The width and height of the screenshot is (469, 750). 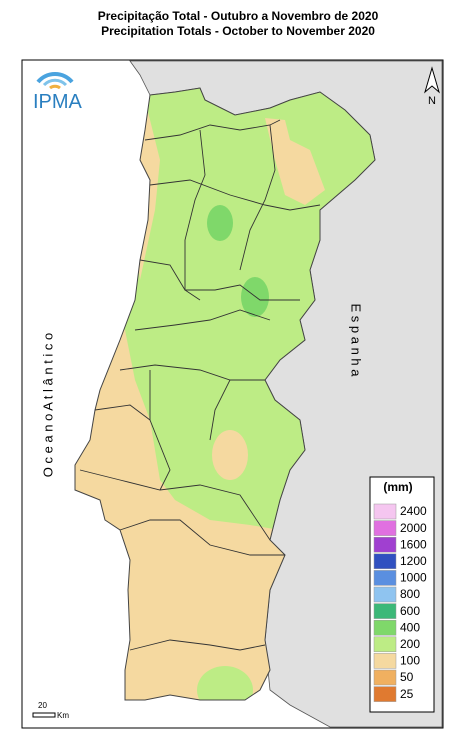 What do you see at coordinates (413, 528) in the screenshot?
I see `legend-label: 2000` at bounding box center [413, 528].